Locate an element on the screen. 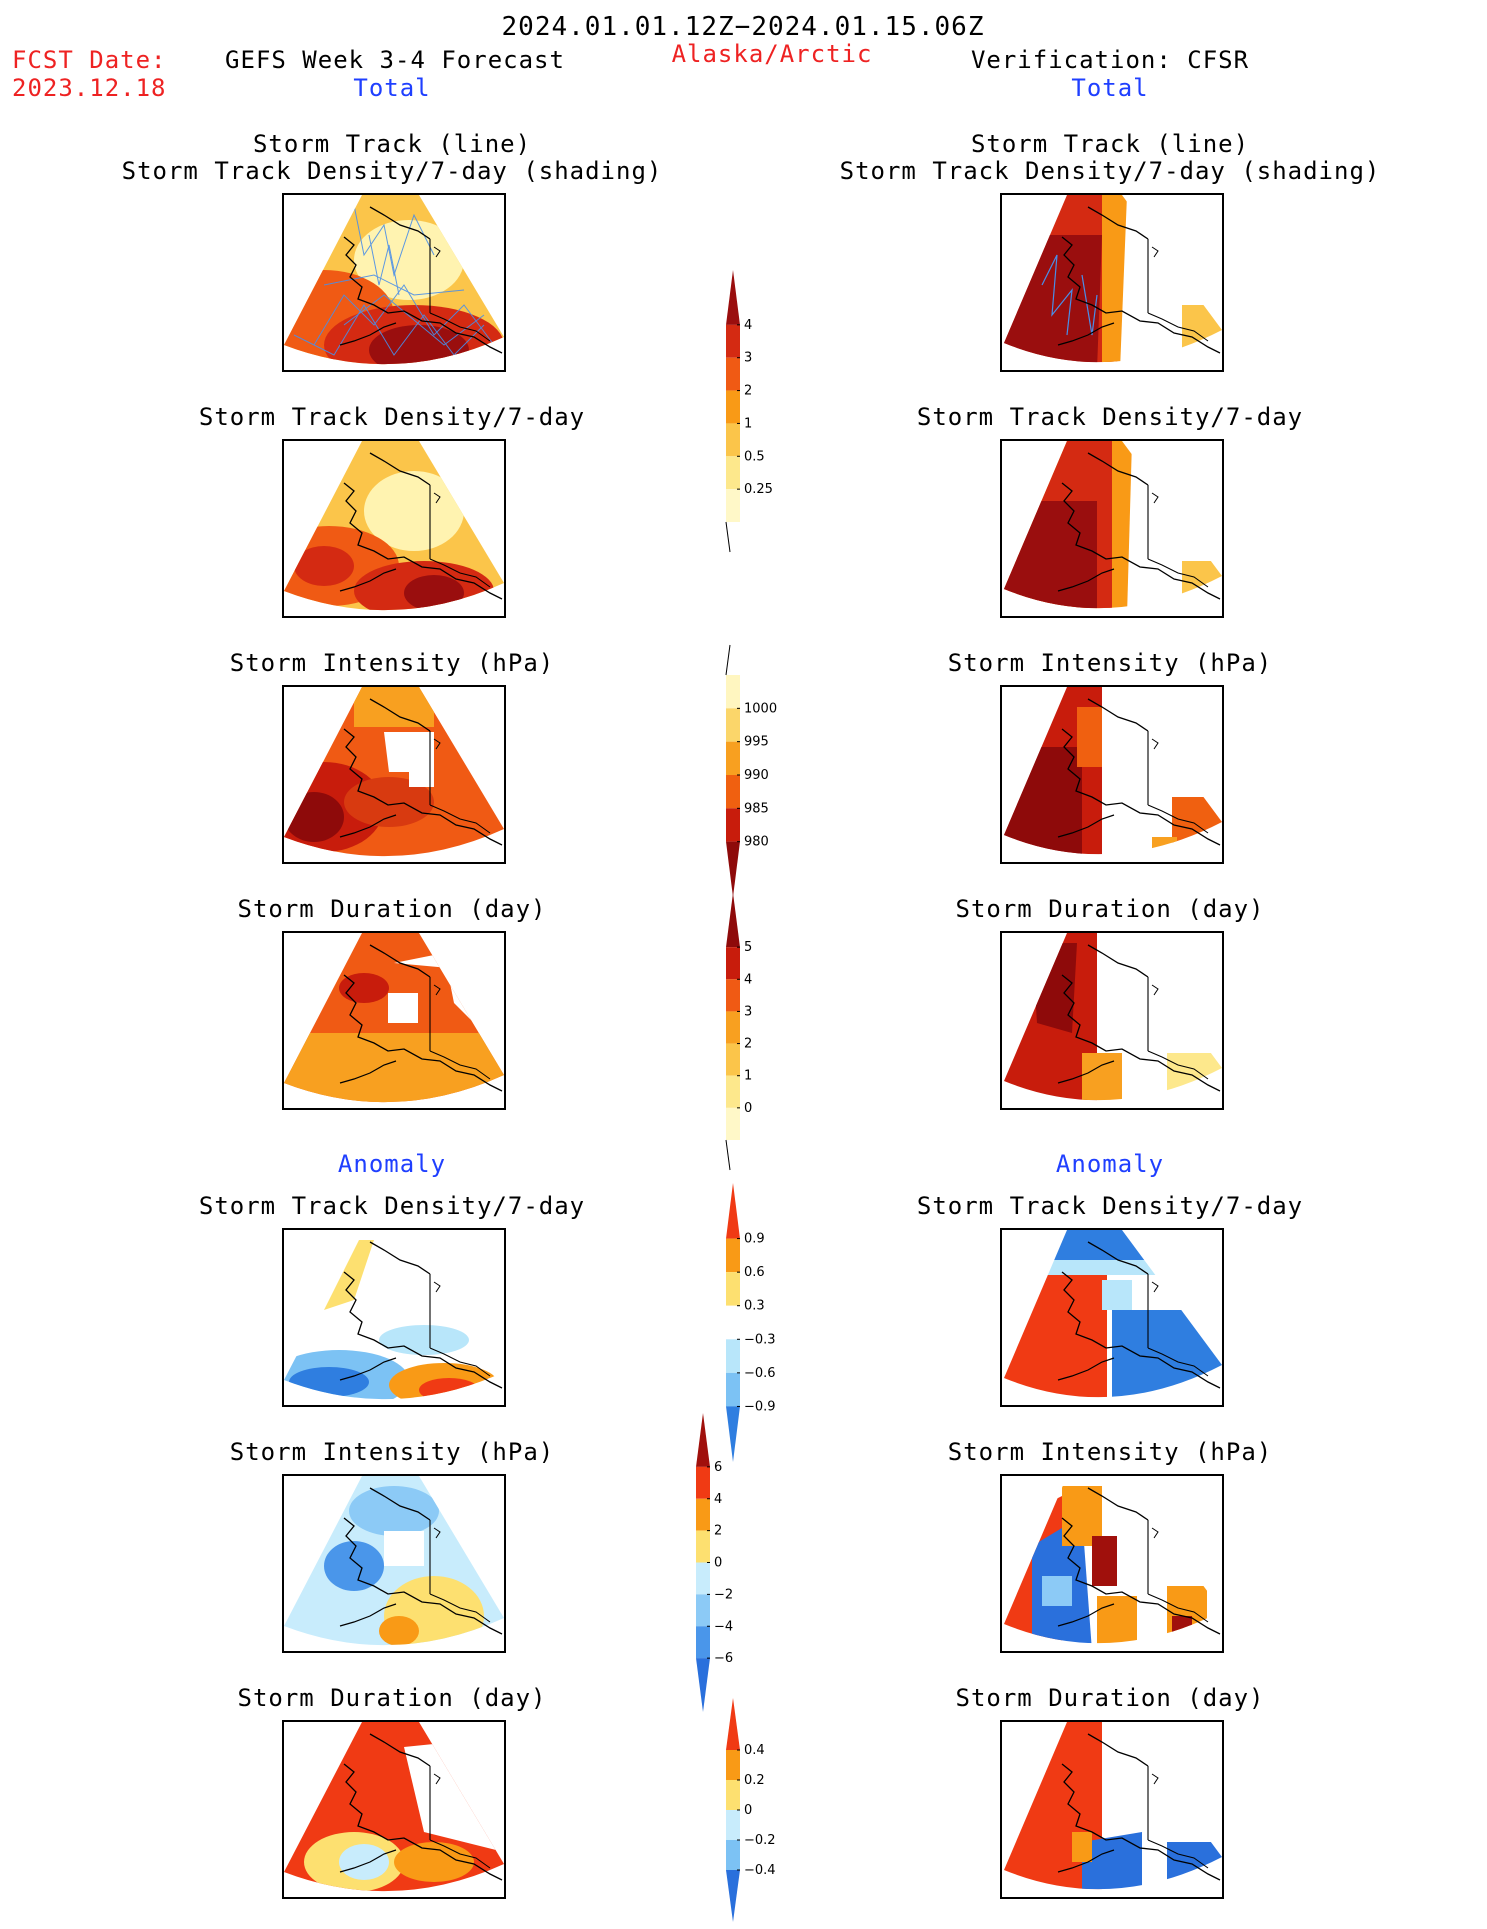 The image size is (1487, 1929). colorbar-duration-total: 5 4 3 2 1 0 is located at coordinates (752, 1032).